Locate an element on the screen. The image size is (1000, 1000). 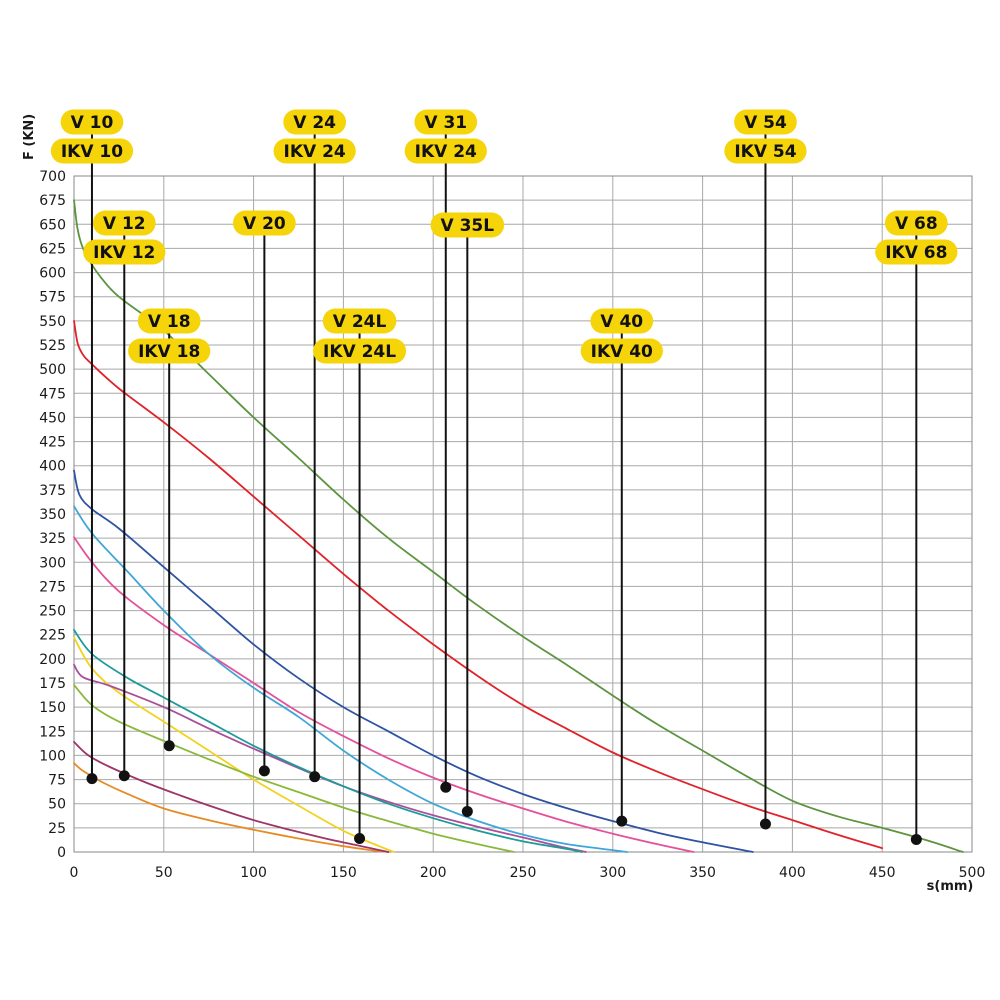
y-tick-label: 325 is located at coordinates (52, 539).